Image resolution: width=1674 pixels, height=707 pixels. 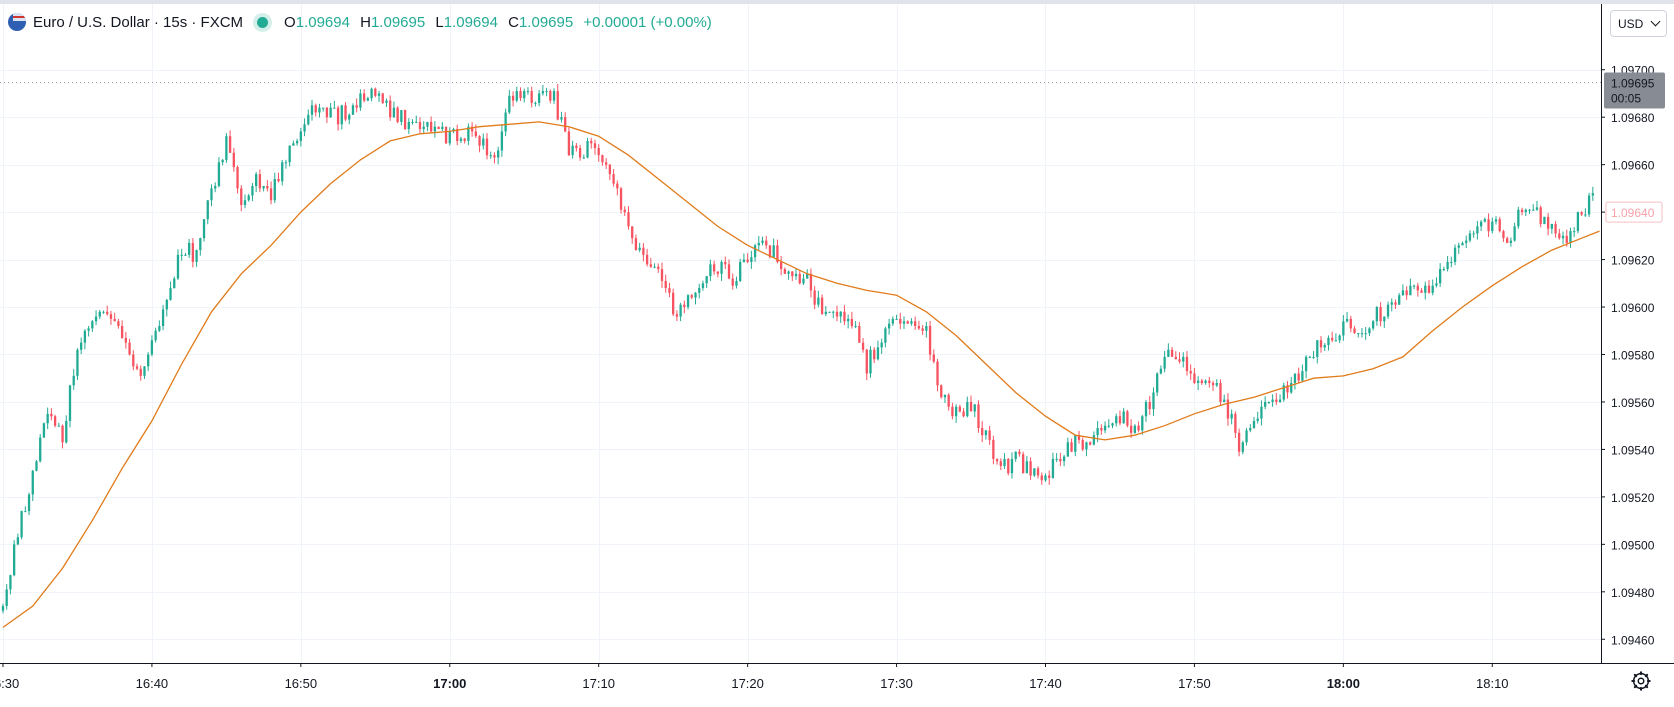 What do you see at coordinates (837, 682) in the screenshot?
I see `time-scale-background` at bounding box center [837, 682].